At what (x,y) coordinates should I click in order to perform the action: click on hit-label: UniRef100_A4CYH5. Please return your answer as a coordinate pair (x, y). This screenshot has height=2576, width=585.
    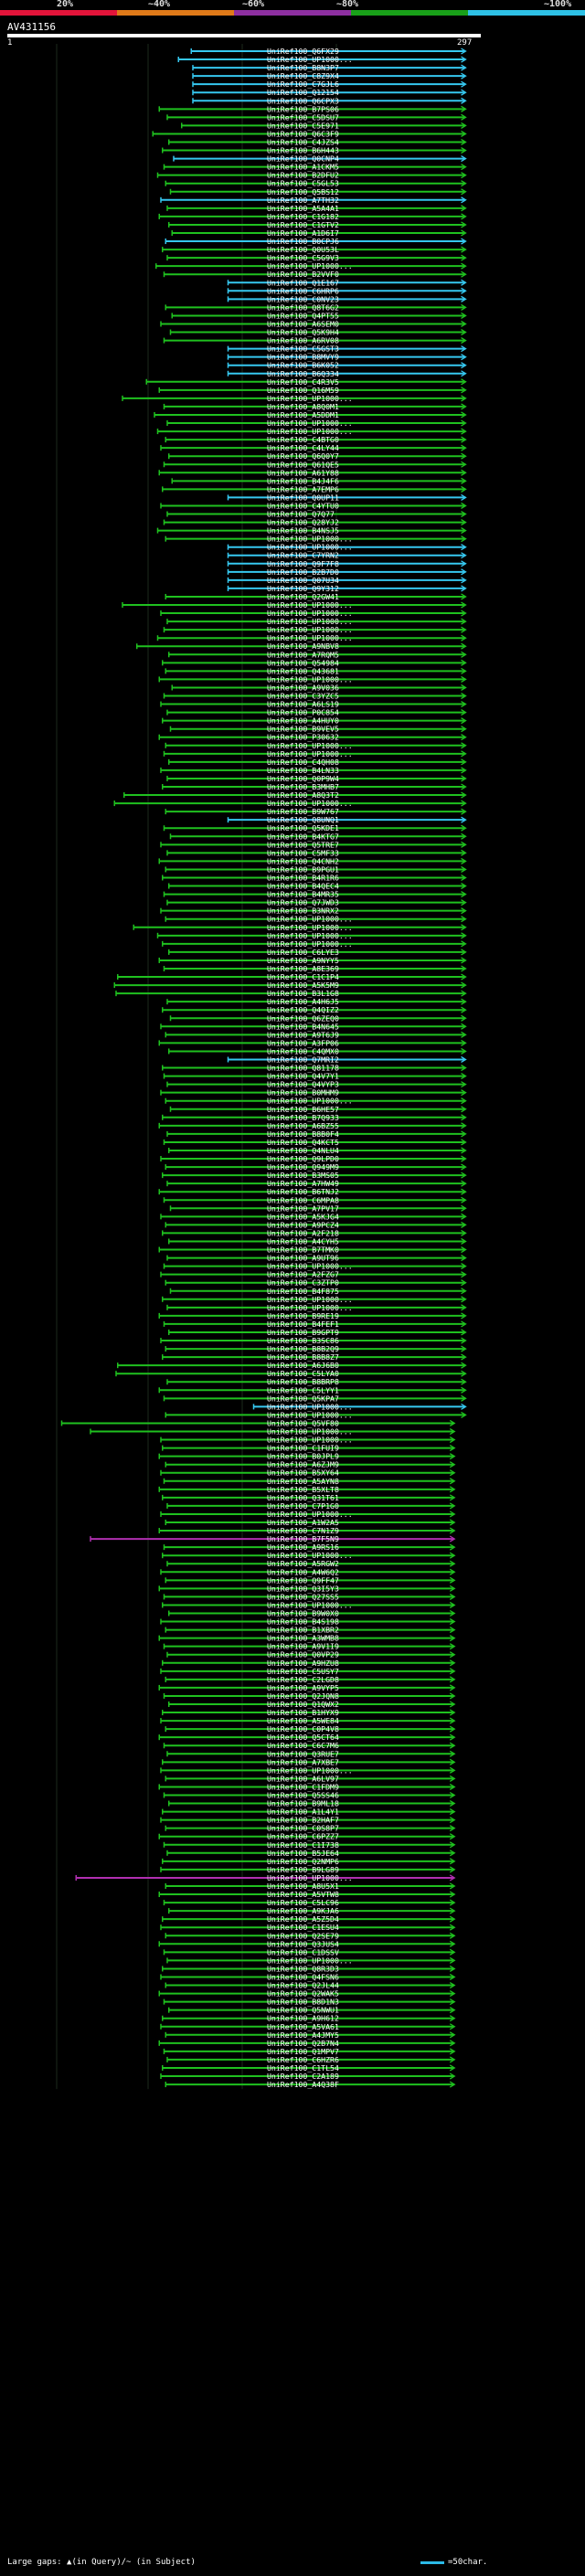
    Looking at the image, I should click on (303, 1241).